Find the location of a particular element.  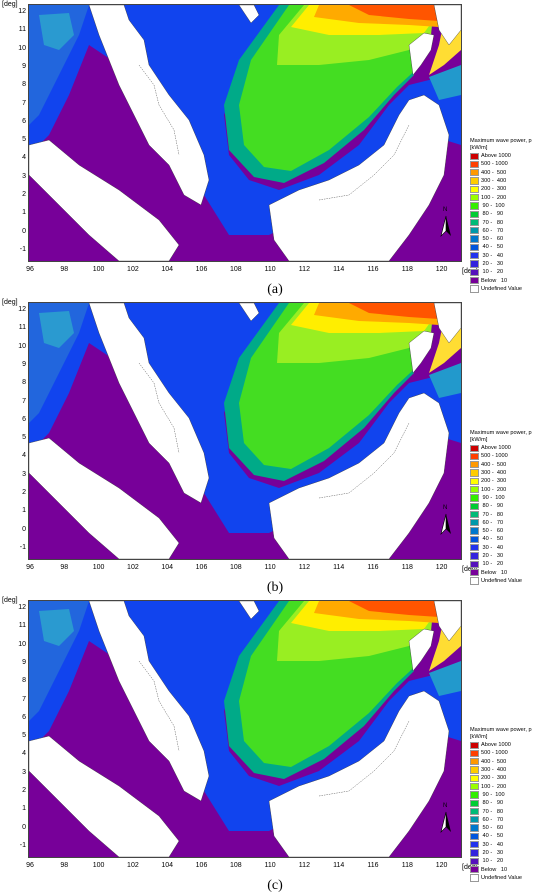

x-axis-unit-label: [deg] is located at coordinates (470, 271).